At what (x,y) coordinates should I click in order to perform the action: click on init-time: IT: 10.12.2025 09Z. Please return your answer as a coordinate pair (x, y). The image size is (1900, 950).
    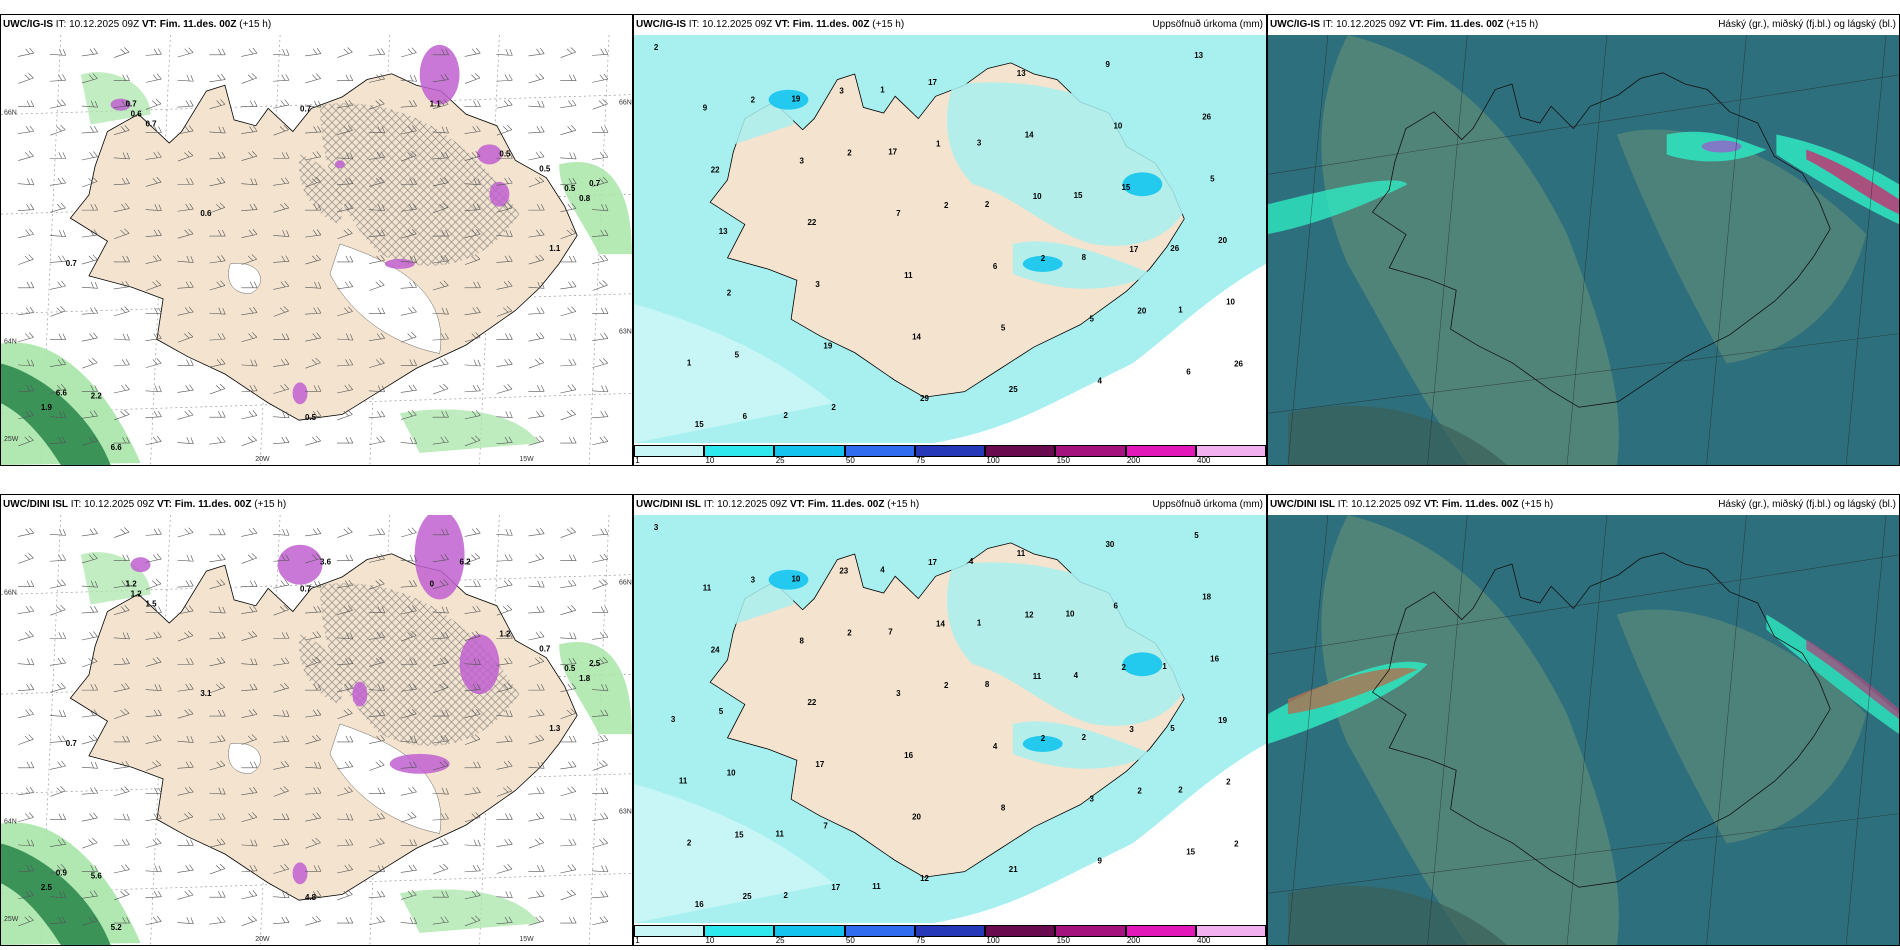
    Looking at the image, I should click on (745, 504).